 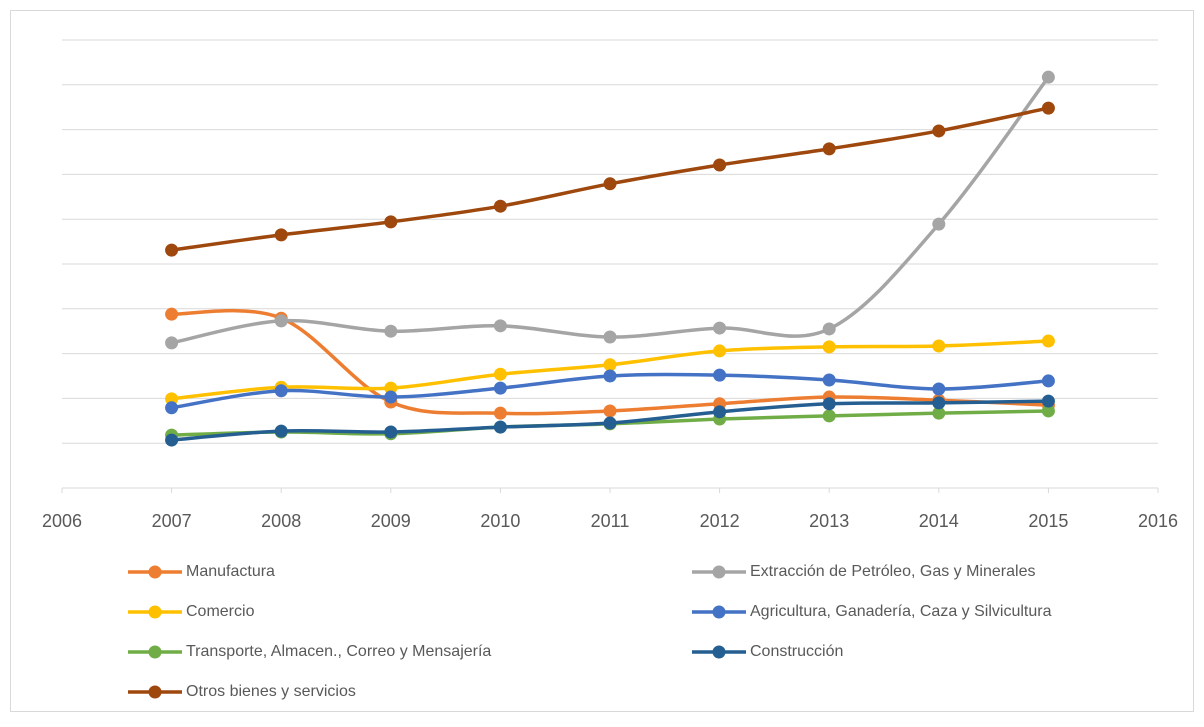 I want to click on x-tick-label: 2015, so click(x=1048, y=521).